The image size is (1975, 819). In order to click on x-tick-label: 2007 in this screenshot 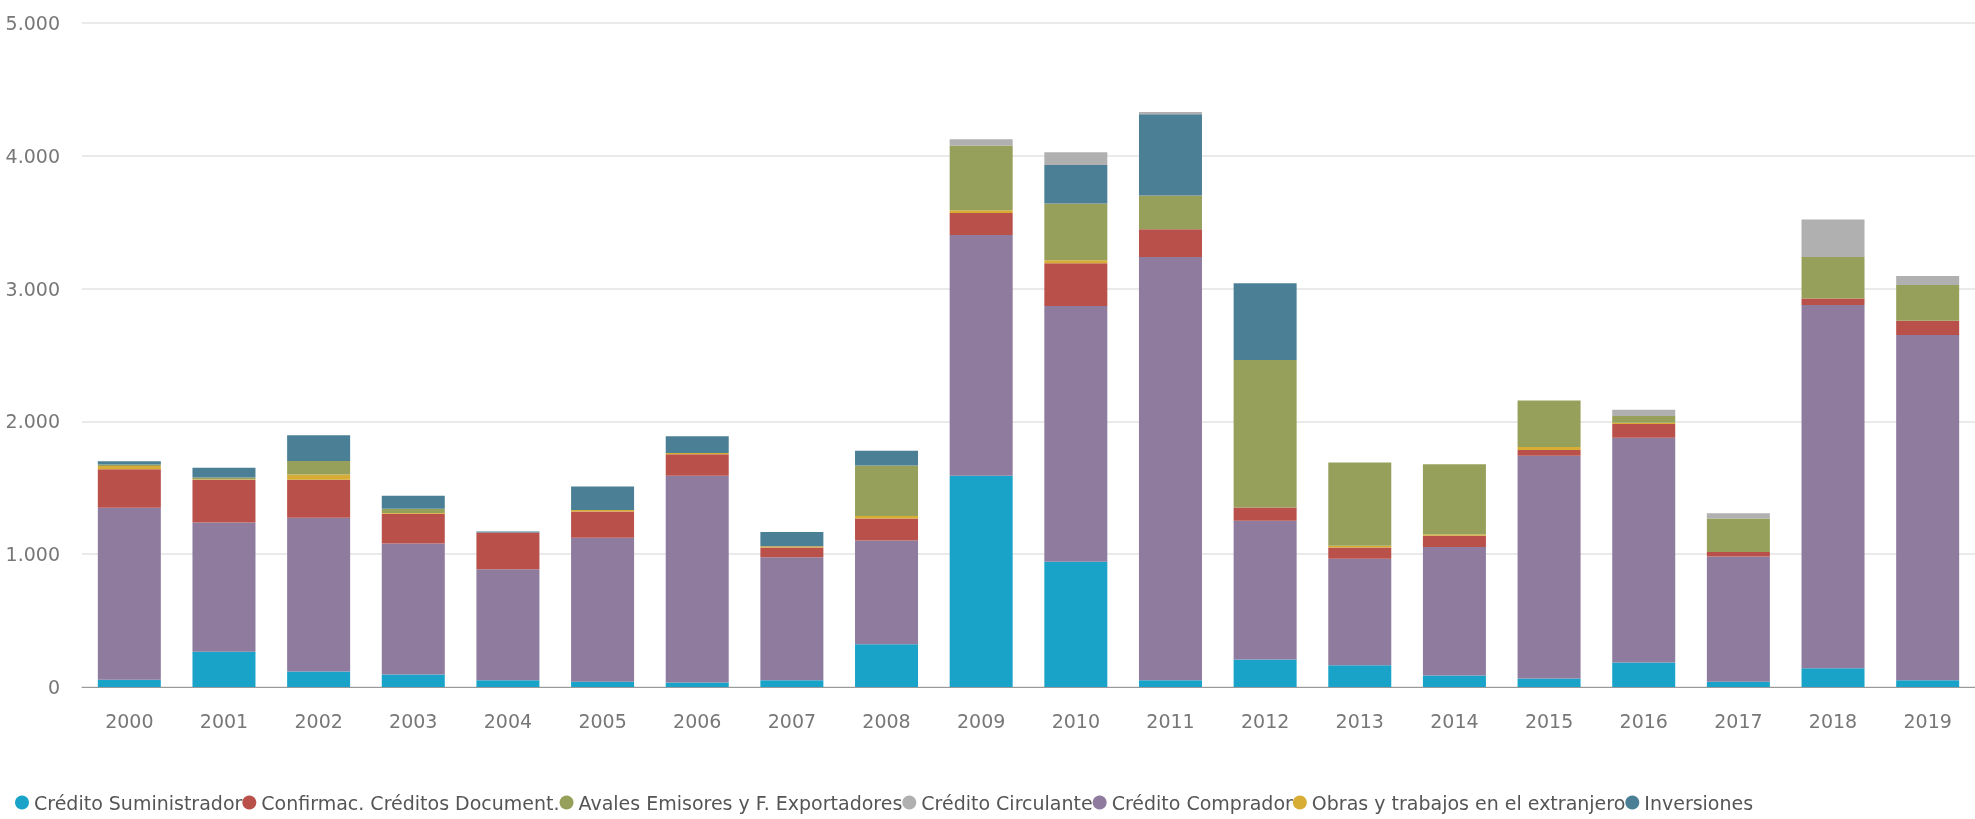, I will do `click(792, 720)`.